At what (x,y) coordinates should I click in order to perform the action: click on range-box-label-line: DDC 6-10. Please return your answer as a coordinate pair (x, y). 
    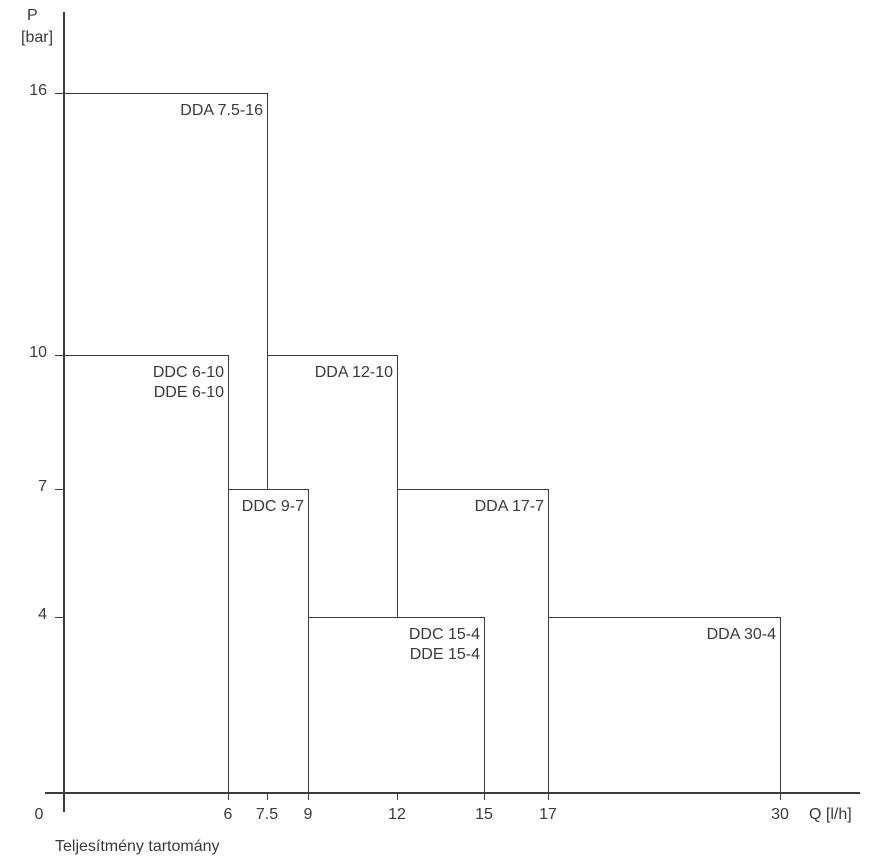
    Looking at the image, I should click on (188, 372).